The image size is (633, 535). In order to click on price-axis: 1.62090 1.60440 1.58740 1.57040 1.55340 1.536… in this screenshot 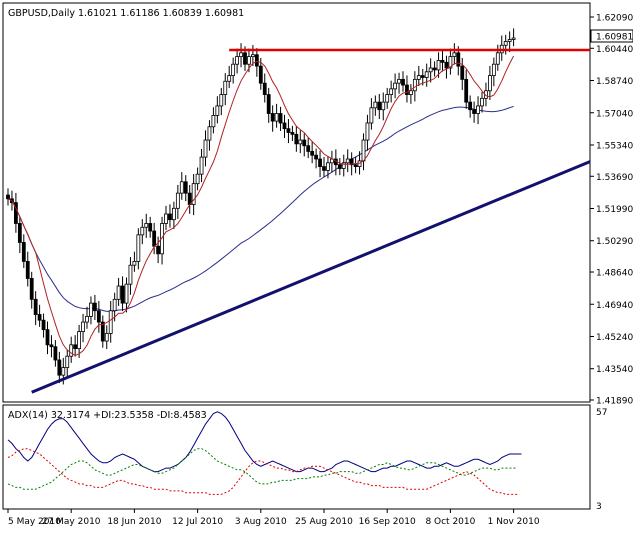, I will do `click(611, 210)`.